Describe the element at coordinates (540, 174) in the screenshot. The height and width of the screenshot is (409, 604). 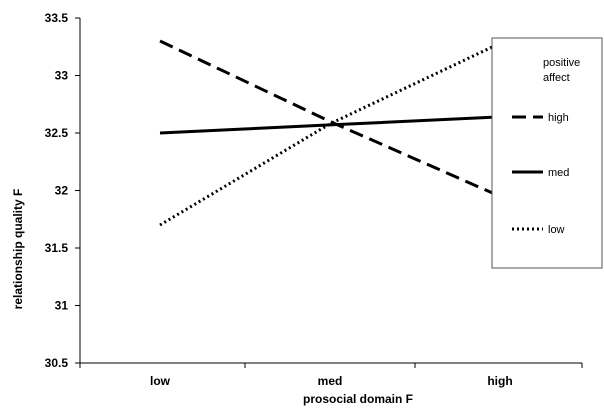
I see `legend-entries: high med low` at that location.